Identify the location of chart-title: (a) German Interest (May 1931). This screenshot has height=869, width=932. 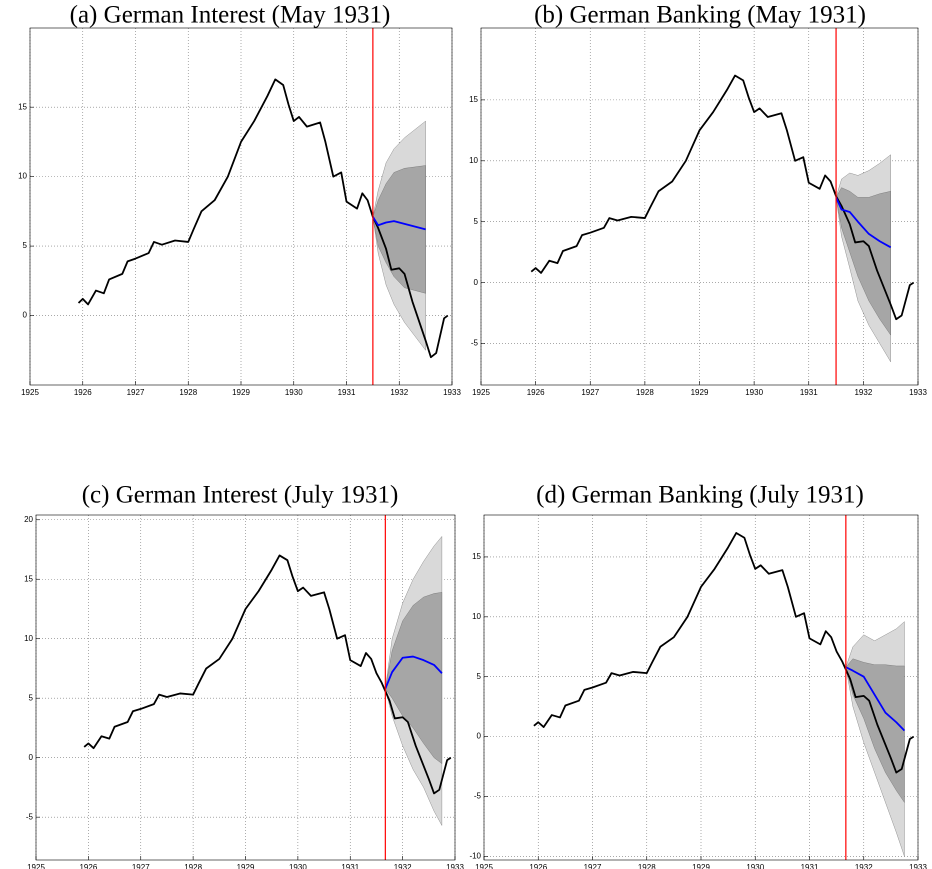
(230, 15).